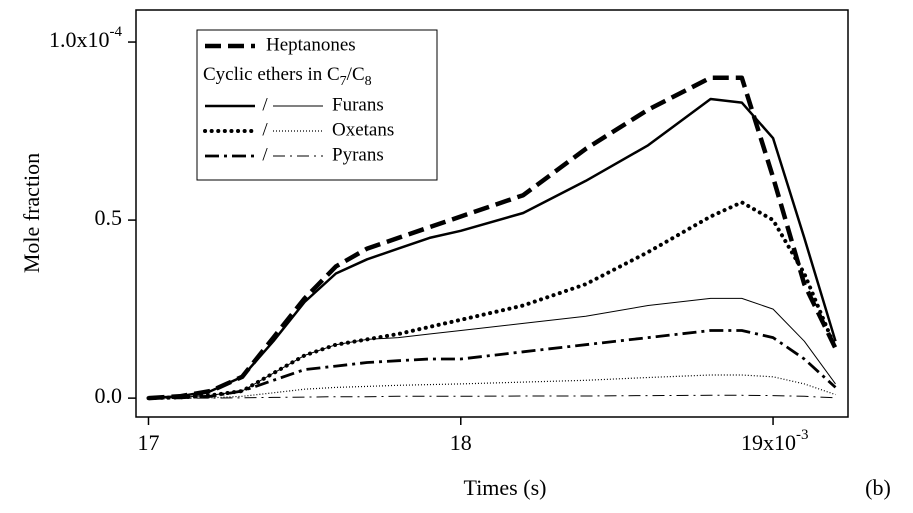  I want to click on legend-heading: Cyclic ethers in C7/C8, so click(287, 76).